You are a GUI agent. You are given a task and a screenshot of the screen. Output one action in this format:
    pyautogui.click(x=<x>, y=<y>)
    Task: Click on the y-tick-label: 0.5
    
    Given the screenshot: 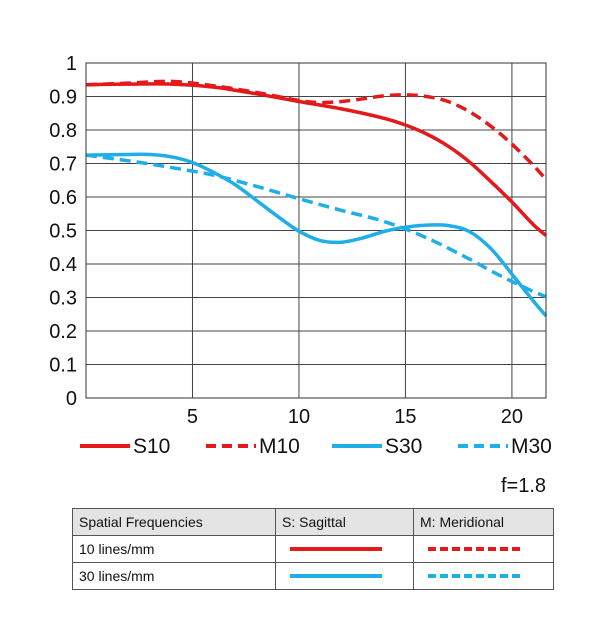 What is the action you would take?
    pyautogui.click(x=63, y=232)
    